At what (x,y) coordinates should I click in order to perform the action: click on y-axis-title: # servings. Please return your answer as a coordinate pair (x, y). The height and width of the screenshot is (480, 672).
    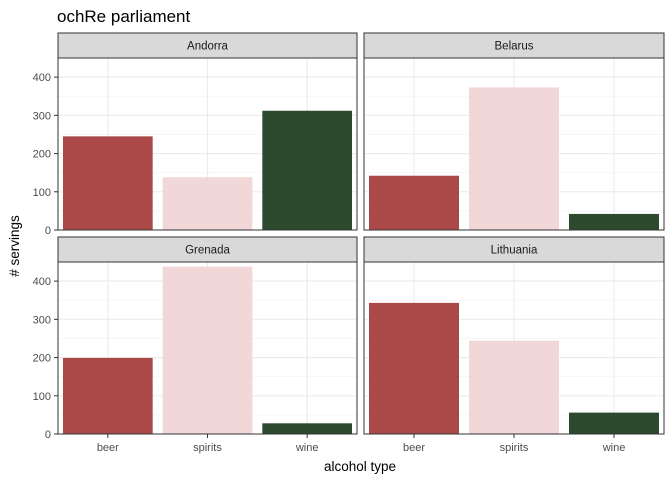
    Looking at the image, I should click on (14, 246).